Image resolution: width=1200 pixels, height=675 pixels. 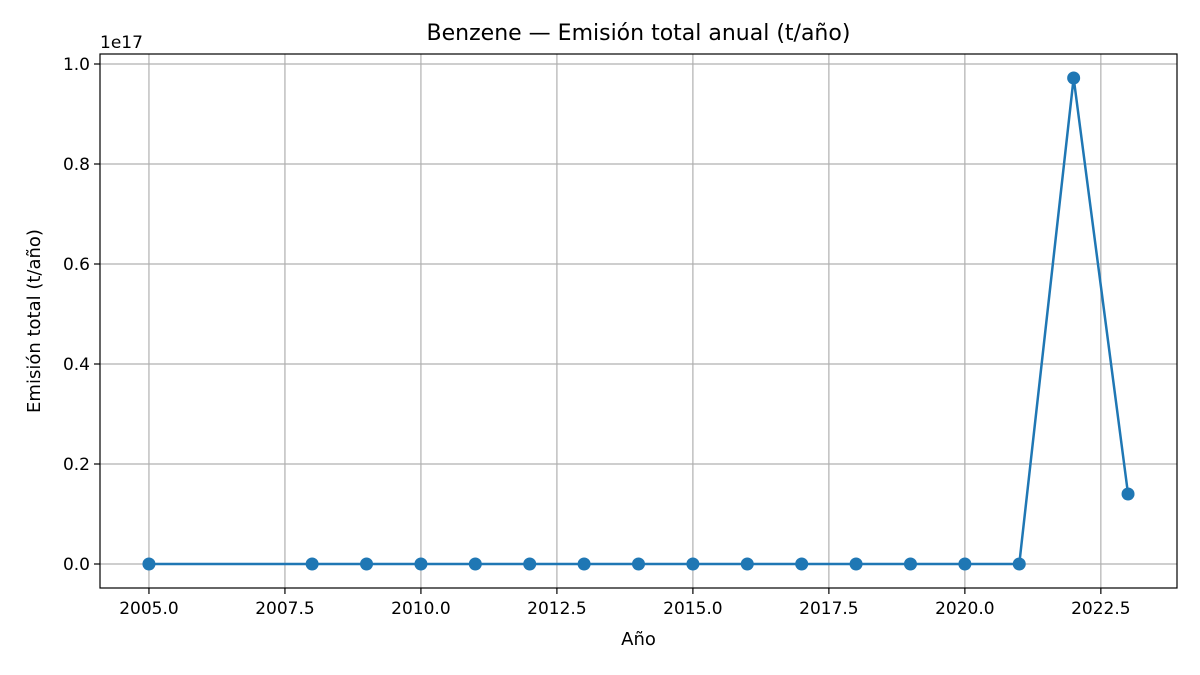 What do you see at coordinates (828, 609) in the screenshot?
I see `x-tick-label: 2017.5` at bounding box center [828, 609].